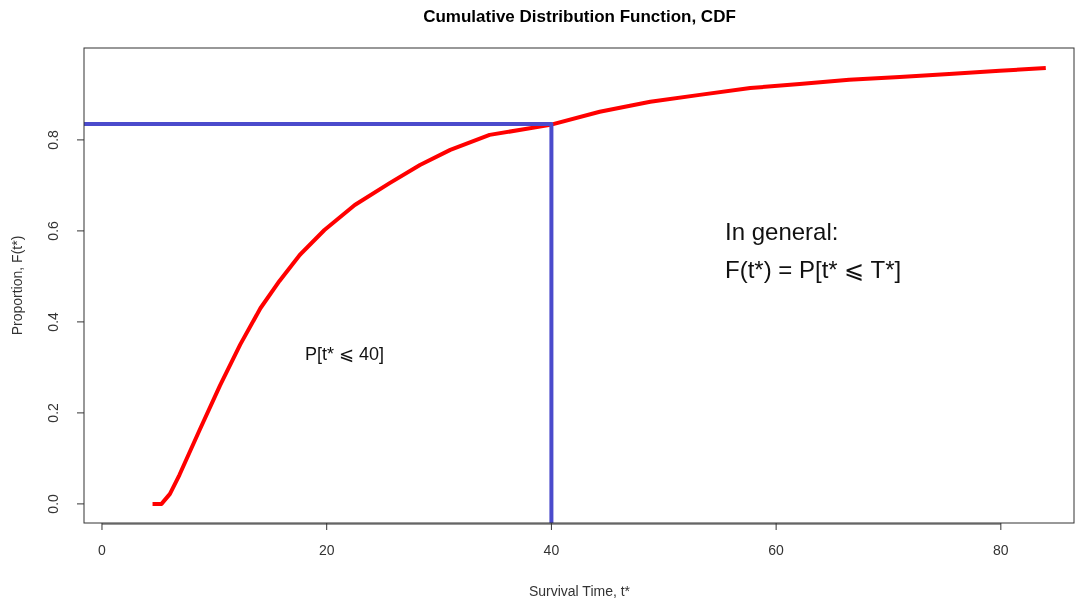 The image size is (1076, 604). I want to click on y-tick-label: 0.4, so click(53, 321).